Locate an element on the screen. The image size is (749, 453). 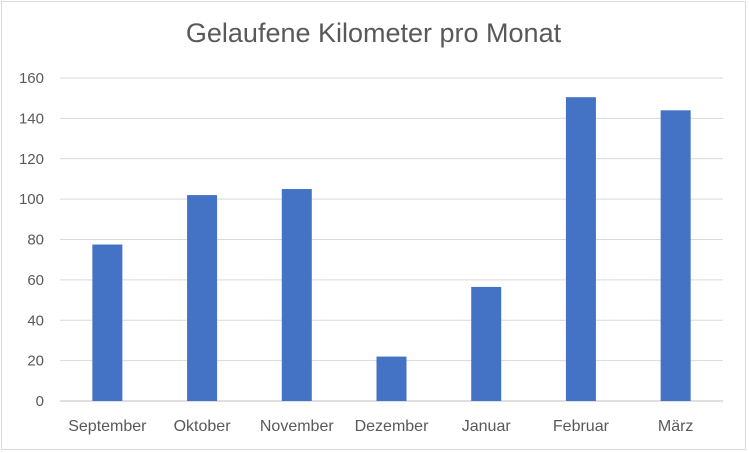
y-tick-label: 20 is located at coordinates (35, 361).